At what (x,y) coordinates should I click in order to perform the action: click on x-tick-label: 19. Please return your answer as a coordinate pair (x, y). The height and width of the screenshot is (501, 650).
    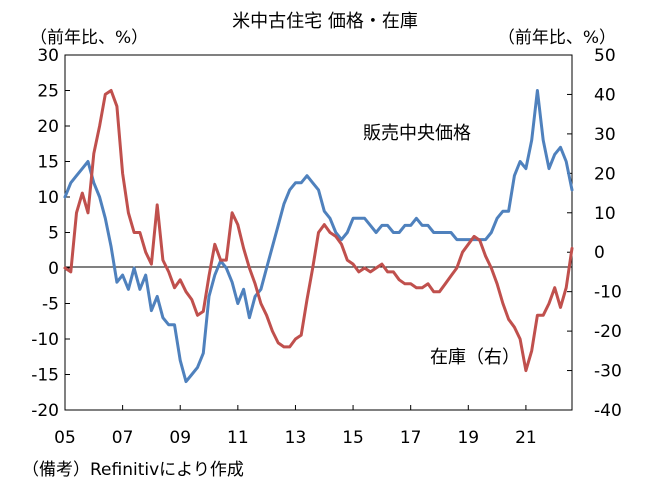
    Looking at the image, I should click on (468, 438).